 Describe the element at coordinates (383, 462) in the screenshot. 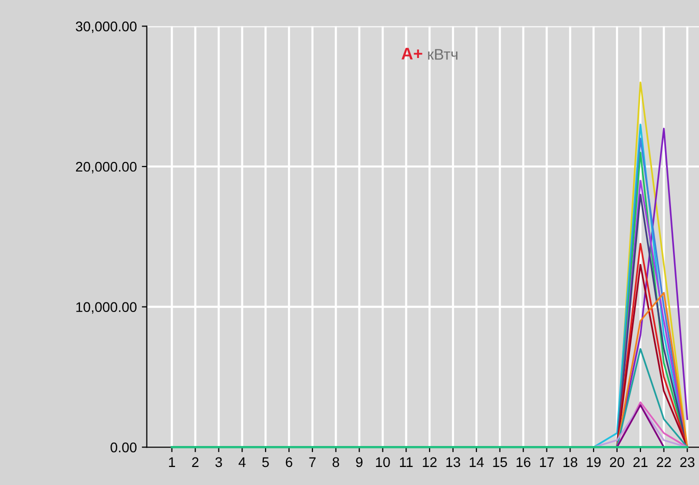

I see `x-tick-label: 10` at that location.